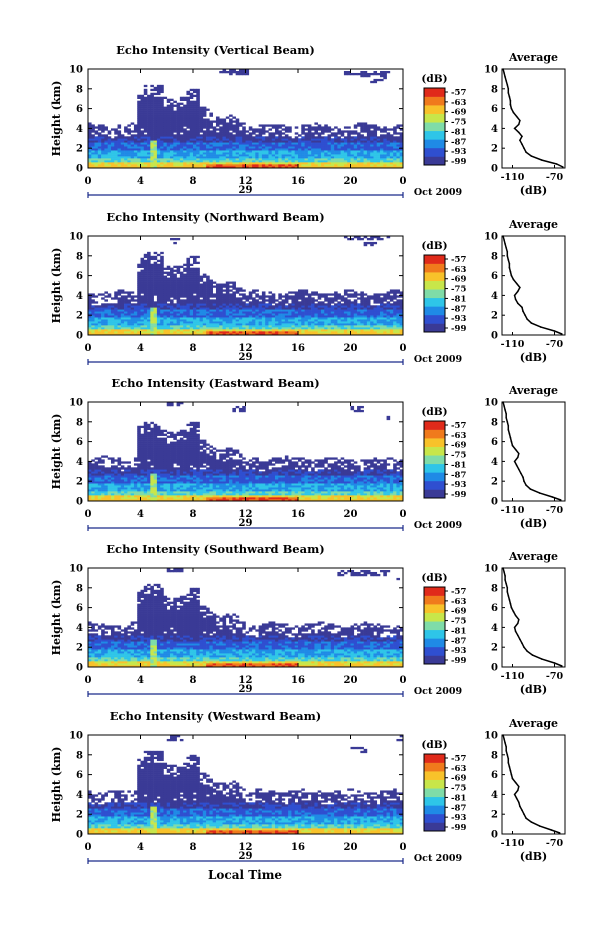  What do you see at coordinates (458, 113) in the screenshot?
I see `colorbar-tick-label: -69` at bounding box center [458, 113].